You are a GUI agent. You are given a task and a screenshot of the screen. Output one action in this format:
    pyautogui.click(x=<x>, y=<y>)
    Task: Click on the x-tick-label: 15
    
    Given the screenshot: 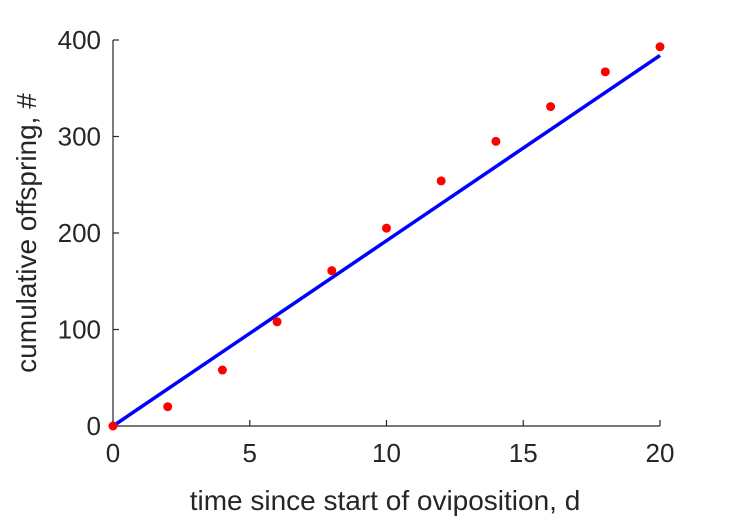 What is the action you would take?
    pyautogui.click(x=523, y=453)
    